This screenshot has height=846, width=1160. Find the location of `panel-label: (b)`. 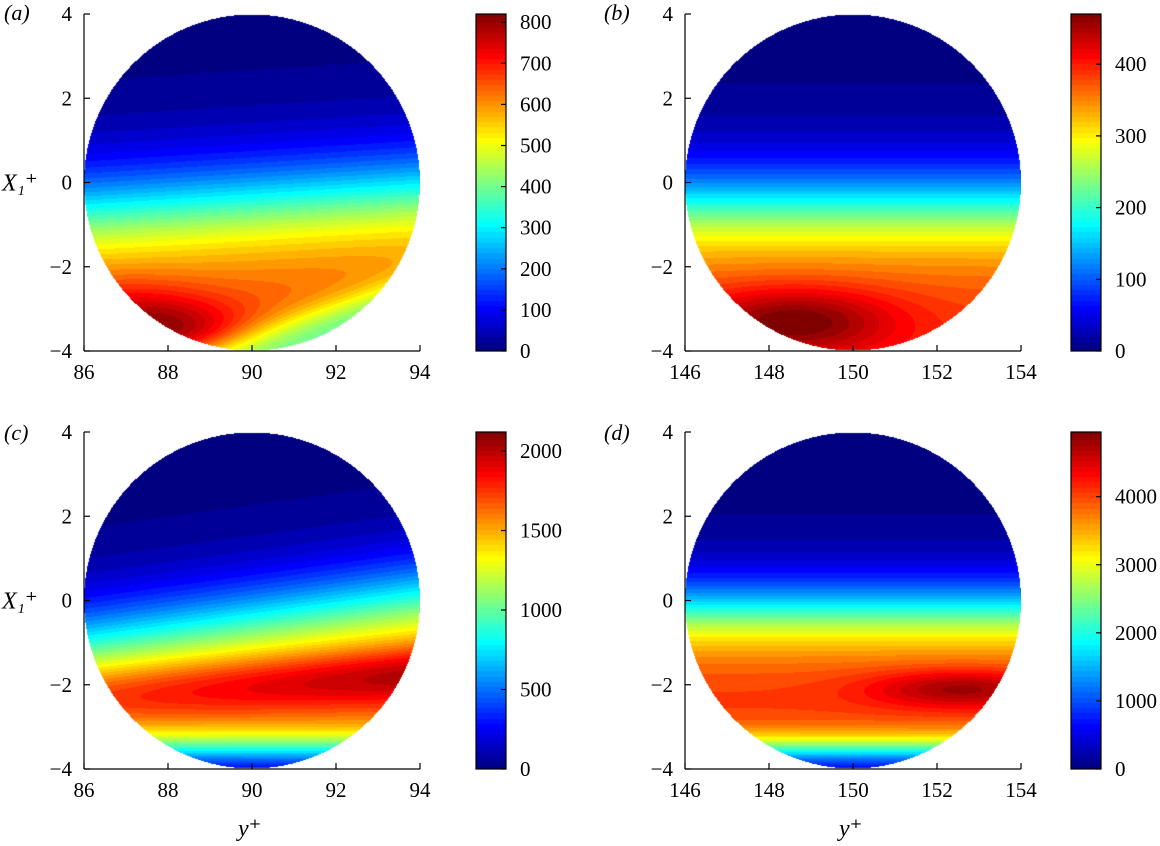

panel-label: (b) is located at coordinates (617, 12).